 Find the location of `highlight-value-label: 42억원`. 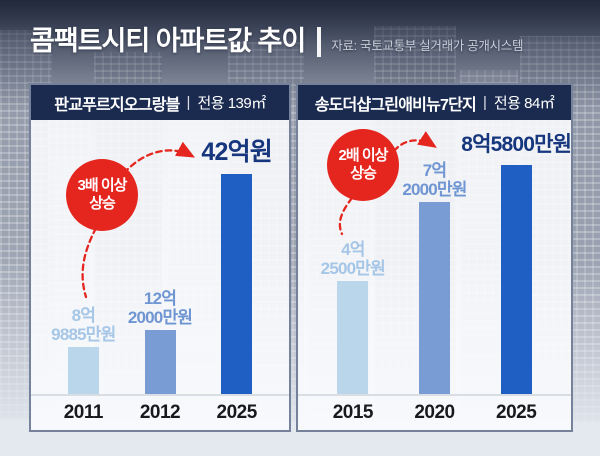

highlight-value-label: 42억원 is located at coordinates (236, 152).